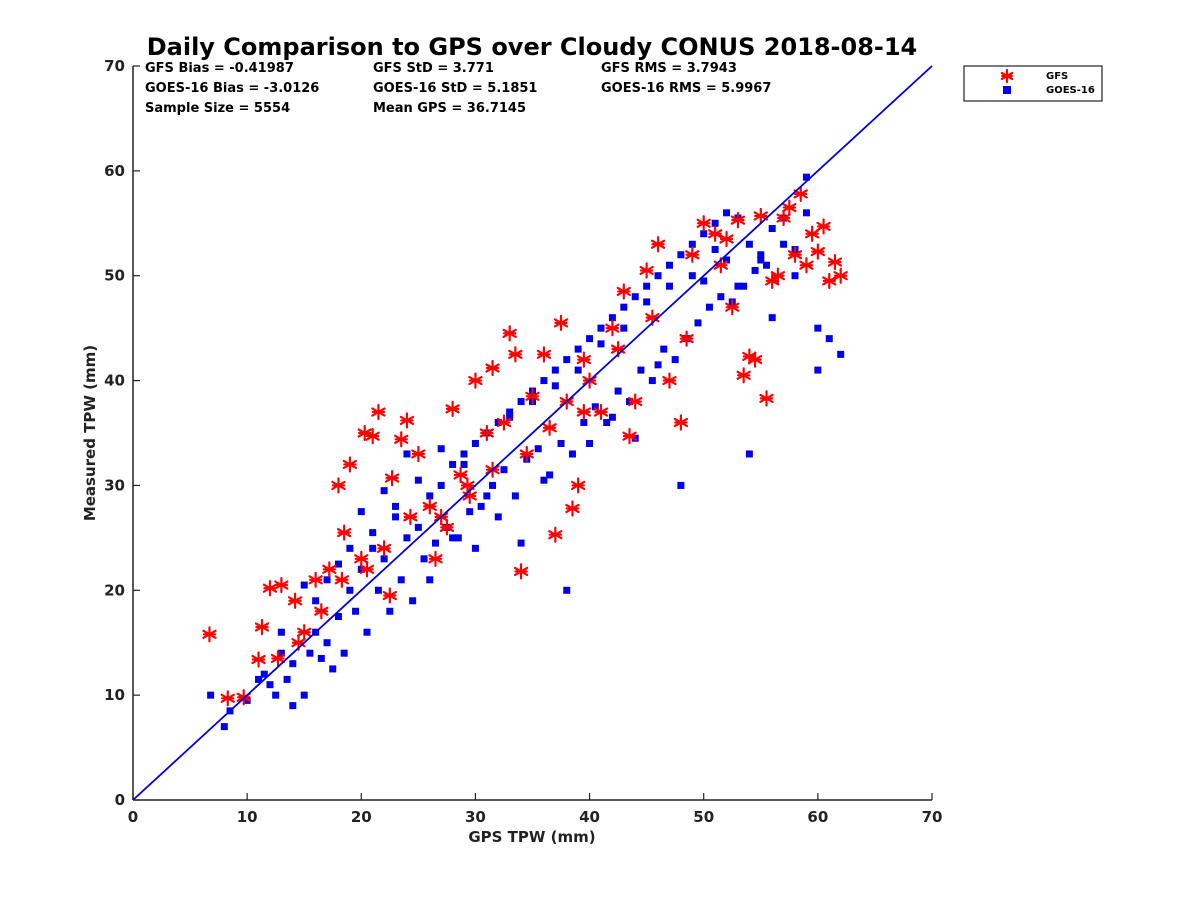 This screenshot has width=1200, height=900. Describe the element at coordinates (232, 88) in the screenshot. I see `stat-goes-bias: GOES-16 Bias = -3.0126` at that location.